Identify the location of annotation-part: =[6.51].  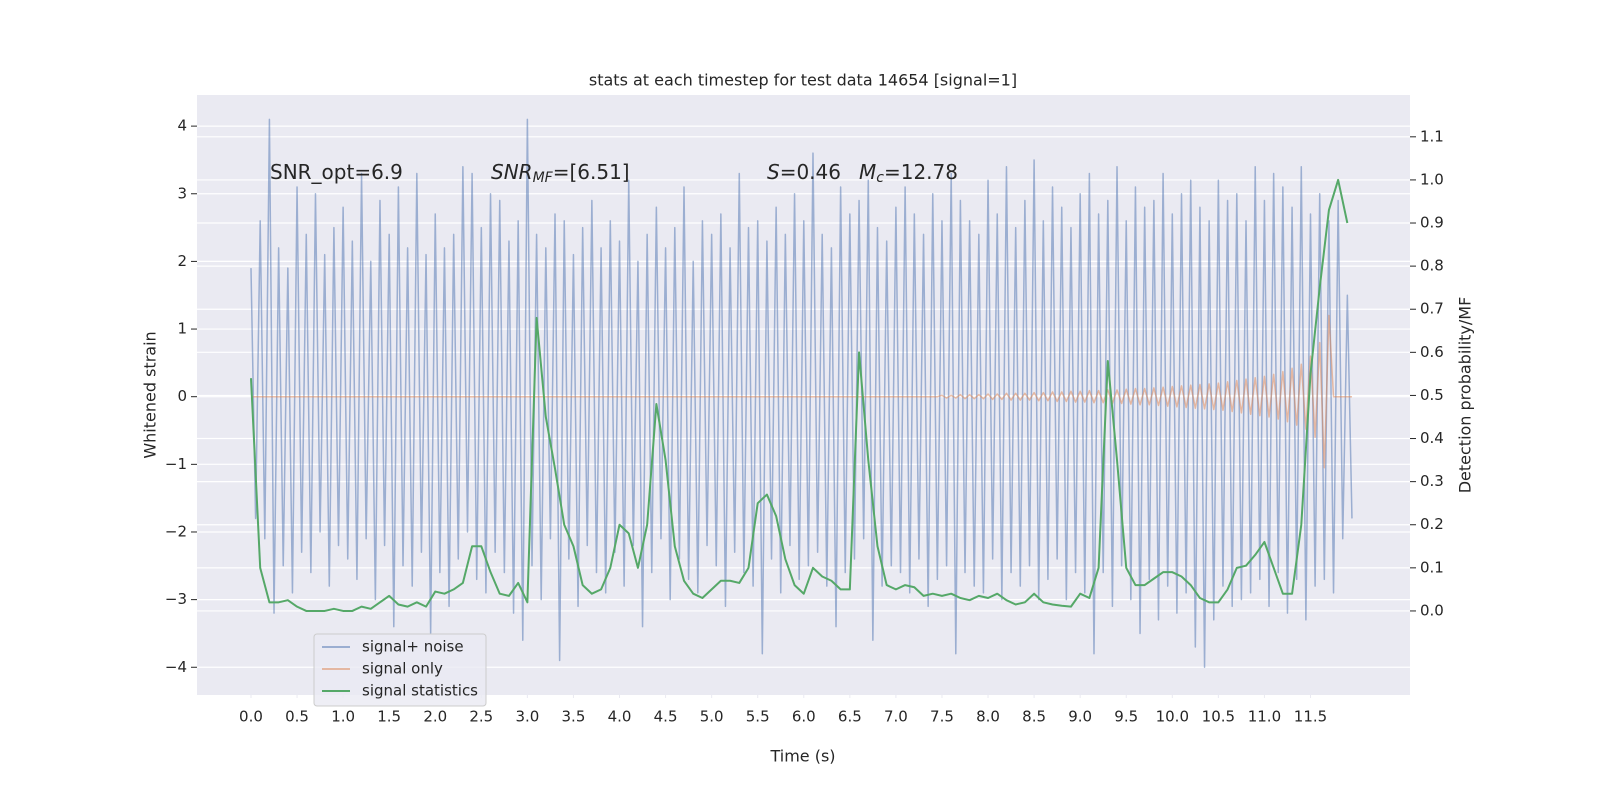
(591, 172).